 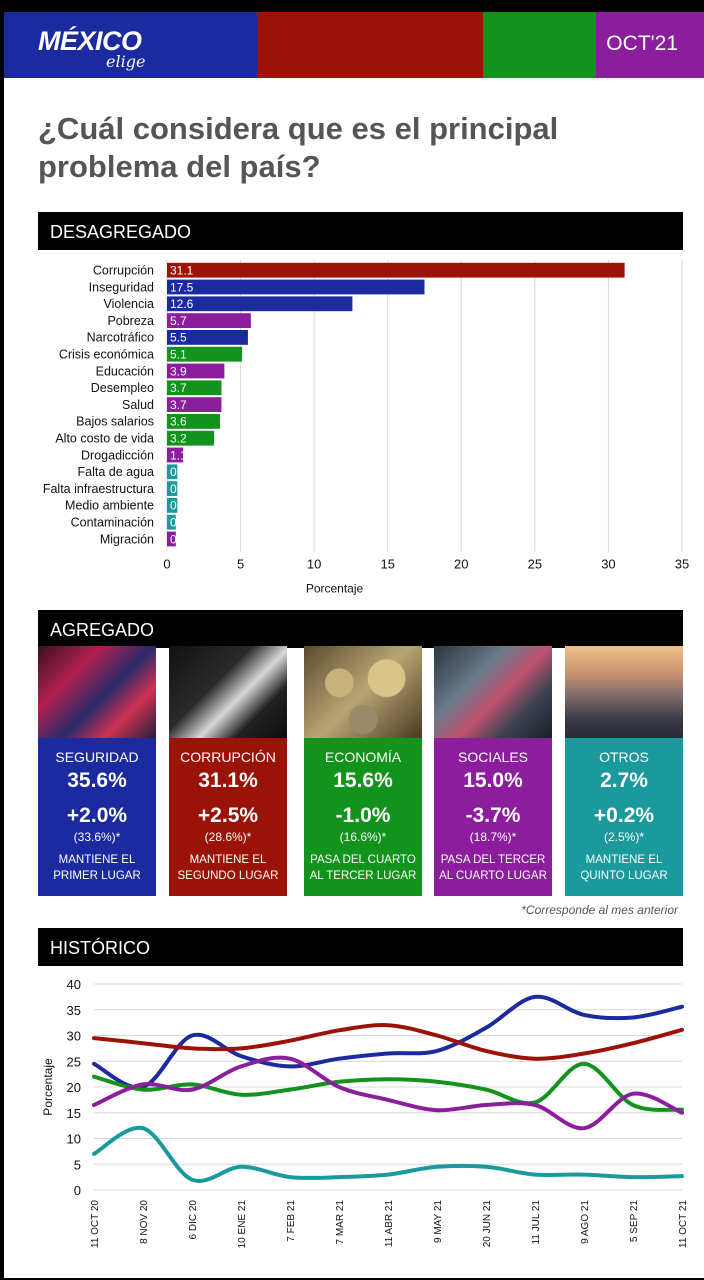 I want to click on bar-value-label: 1.1, so click(x=178, y=455).